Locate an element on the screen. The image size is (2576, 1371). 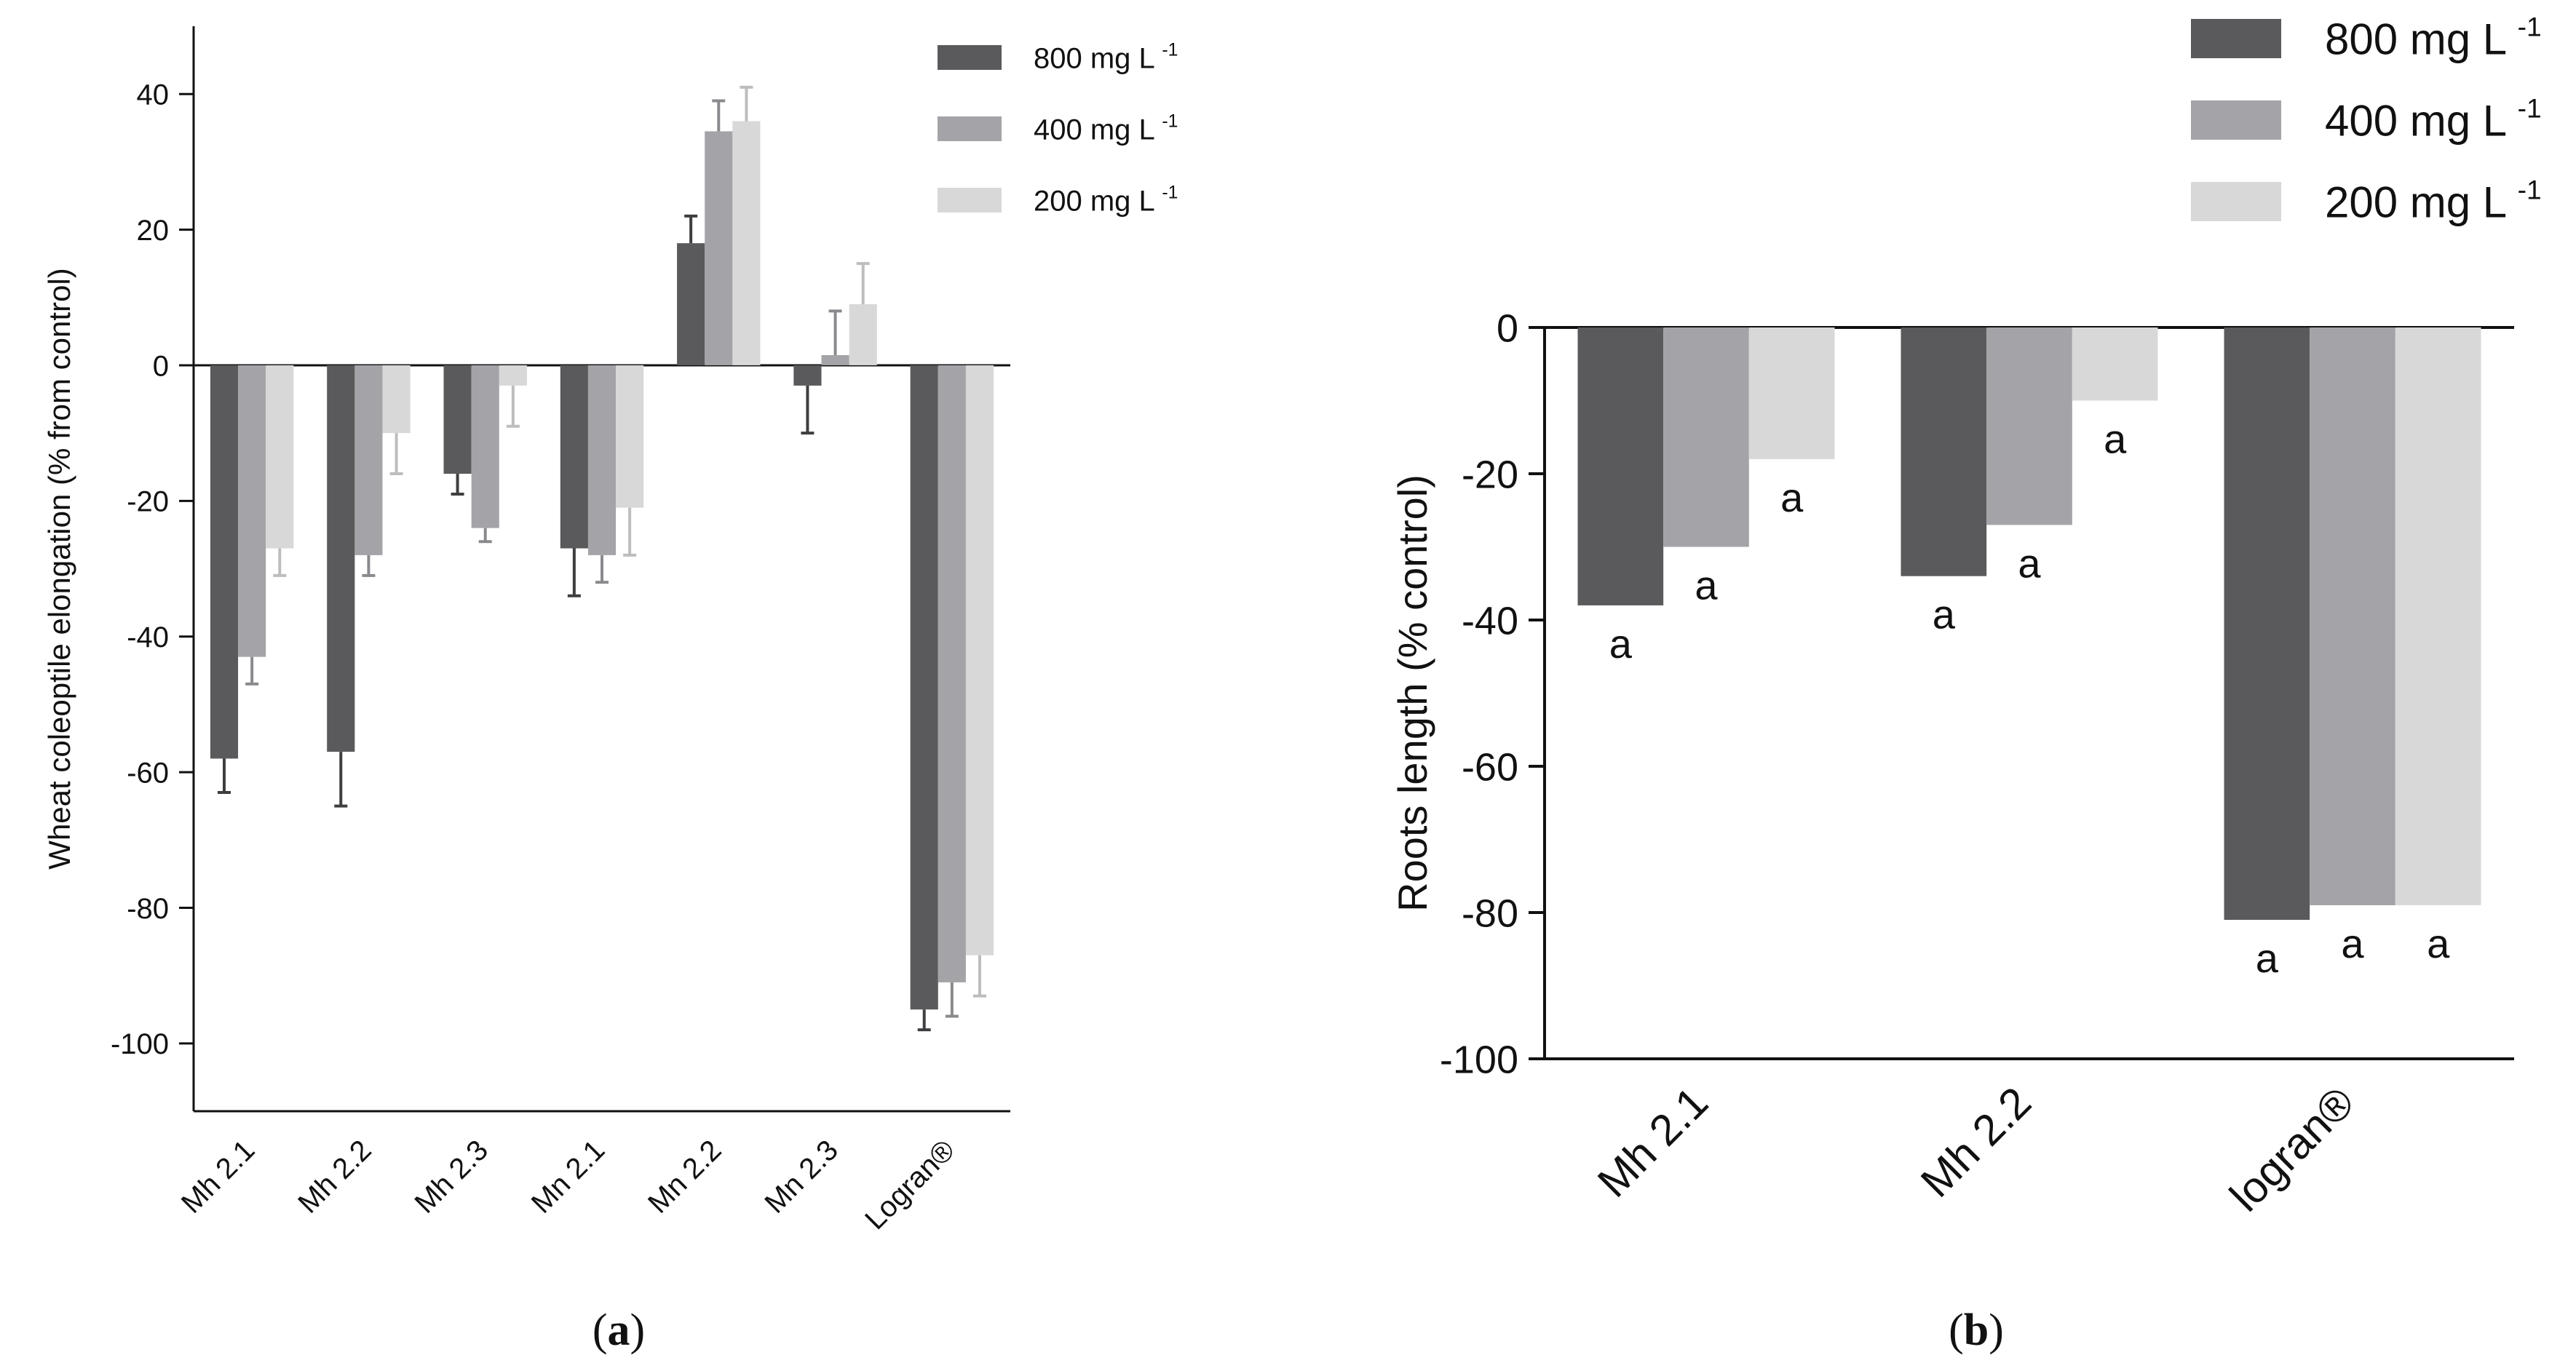
bar-mn-2-1-s800 is located at coordinates (574, 457).